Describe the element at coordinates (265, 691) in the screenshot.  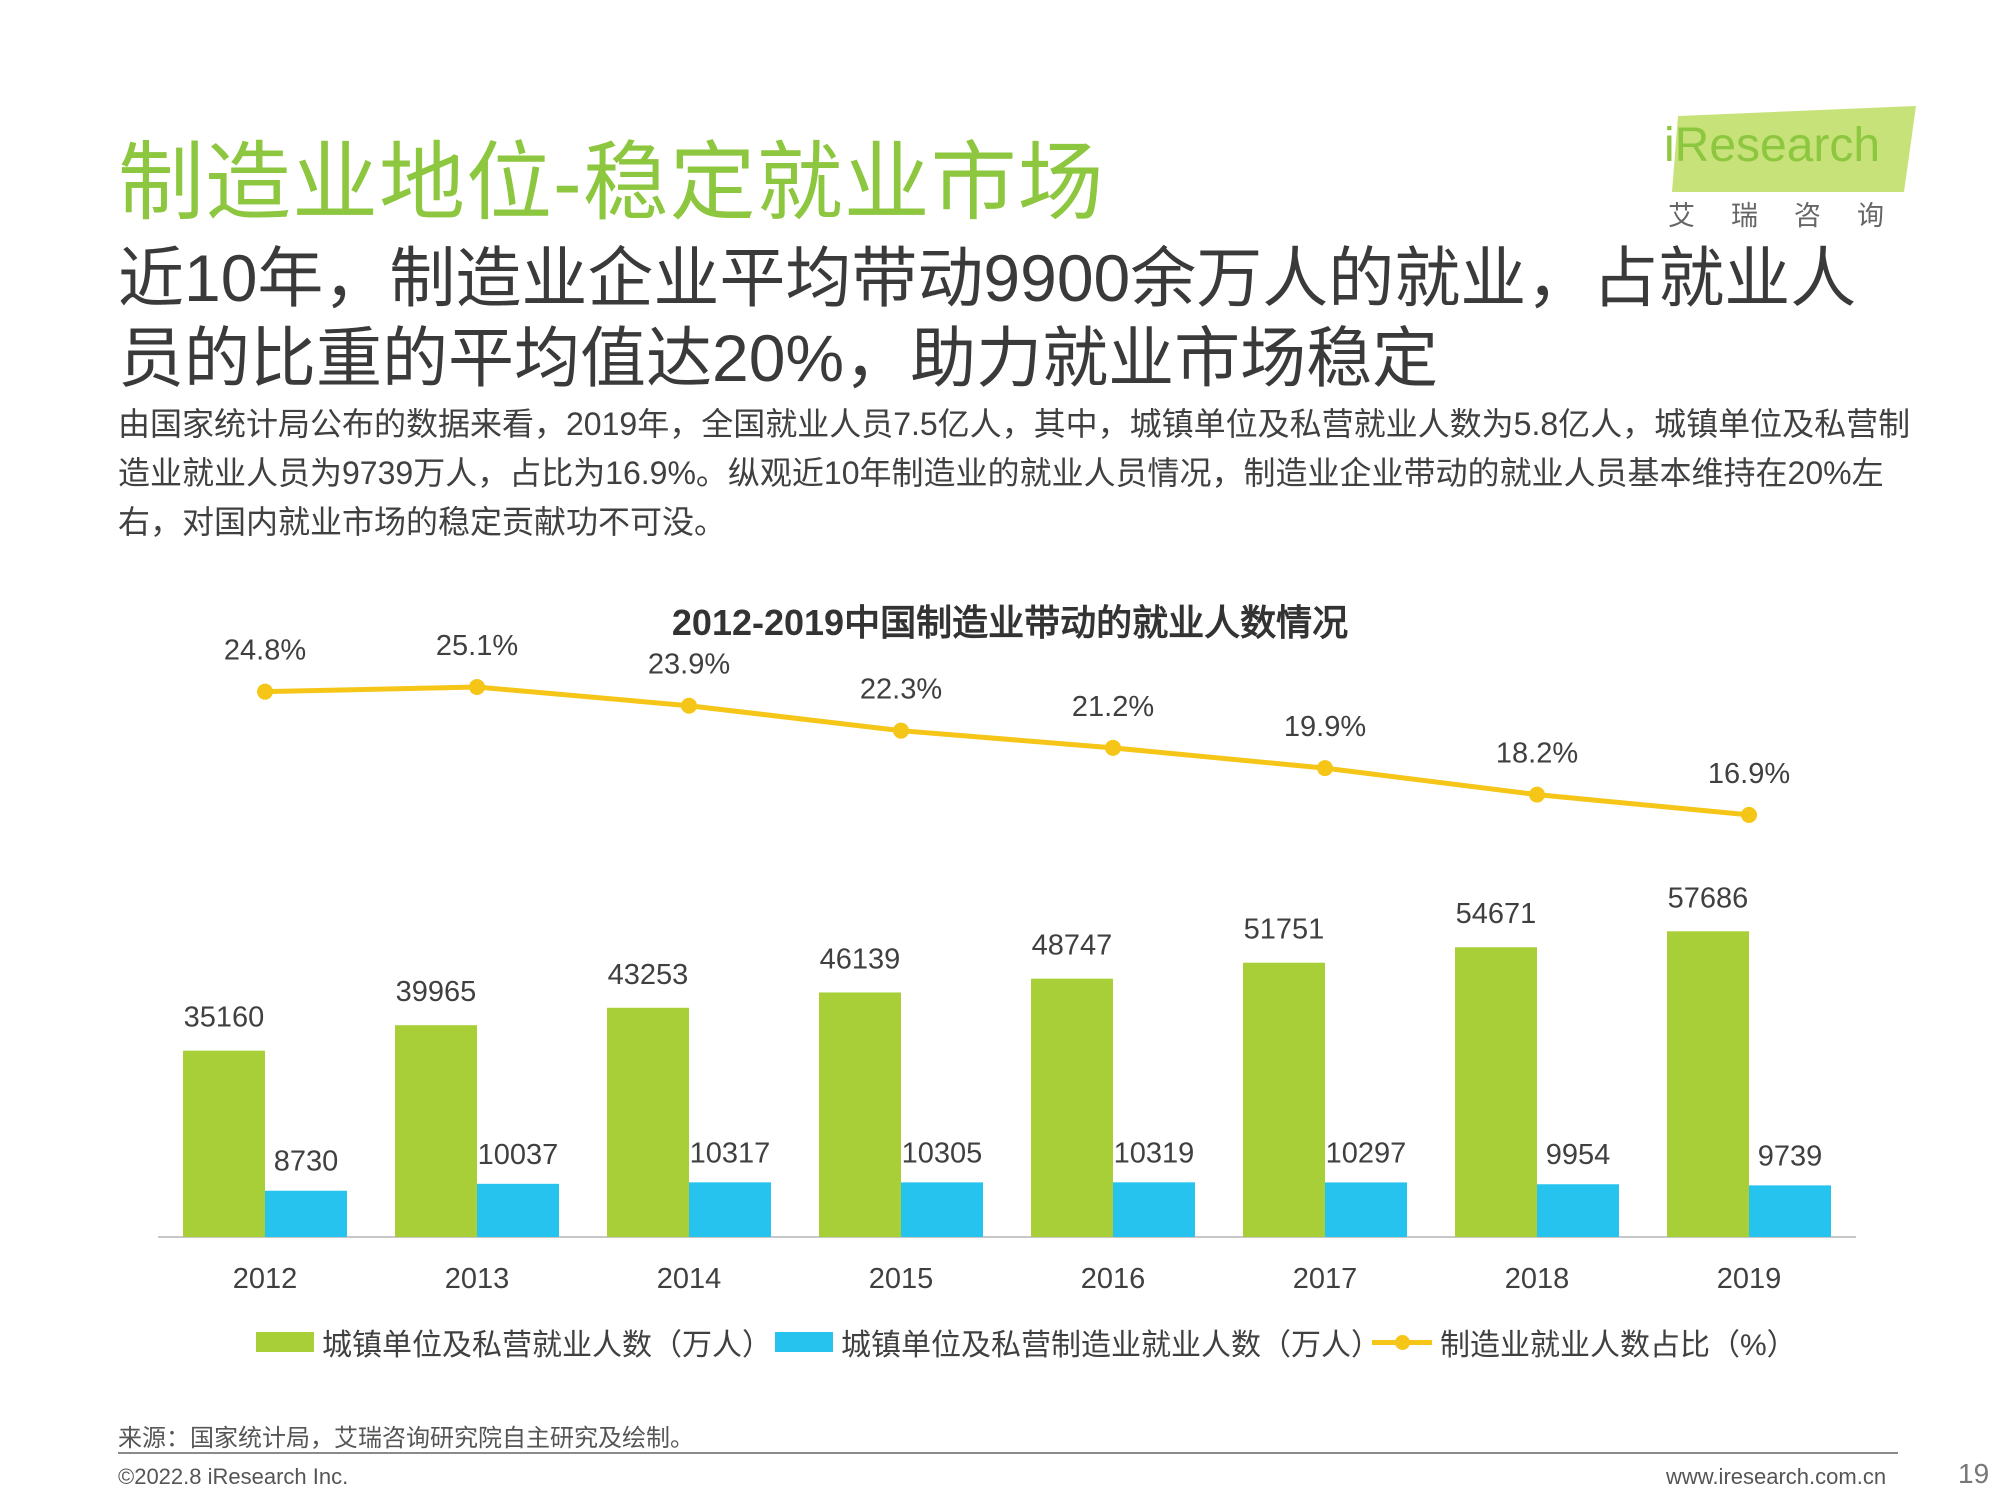
I see `ratio-point-2012` at that location.